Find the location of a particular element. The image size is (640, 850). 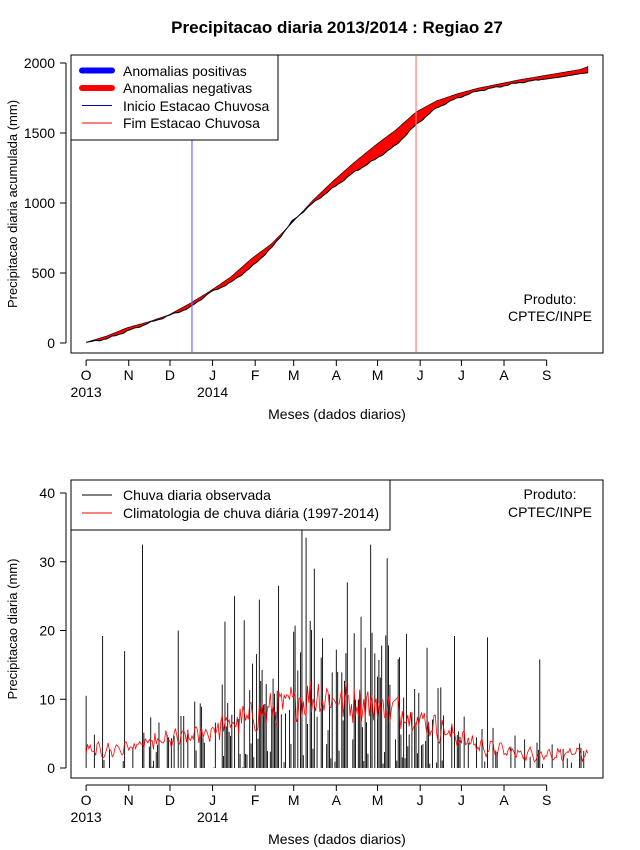

accumulated-x-axis-label: Meses (dados diarios) is located at coordinates (337, 414).